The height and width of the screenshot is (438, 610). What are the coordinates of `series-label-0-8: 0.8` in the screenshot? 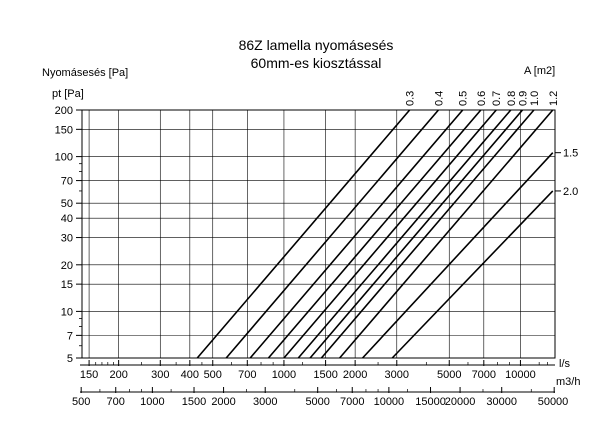 It's located at (512, 98).